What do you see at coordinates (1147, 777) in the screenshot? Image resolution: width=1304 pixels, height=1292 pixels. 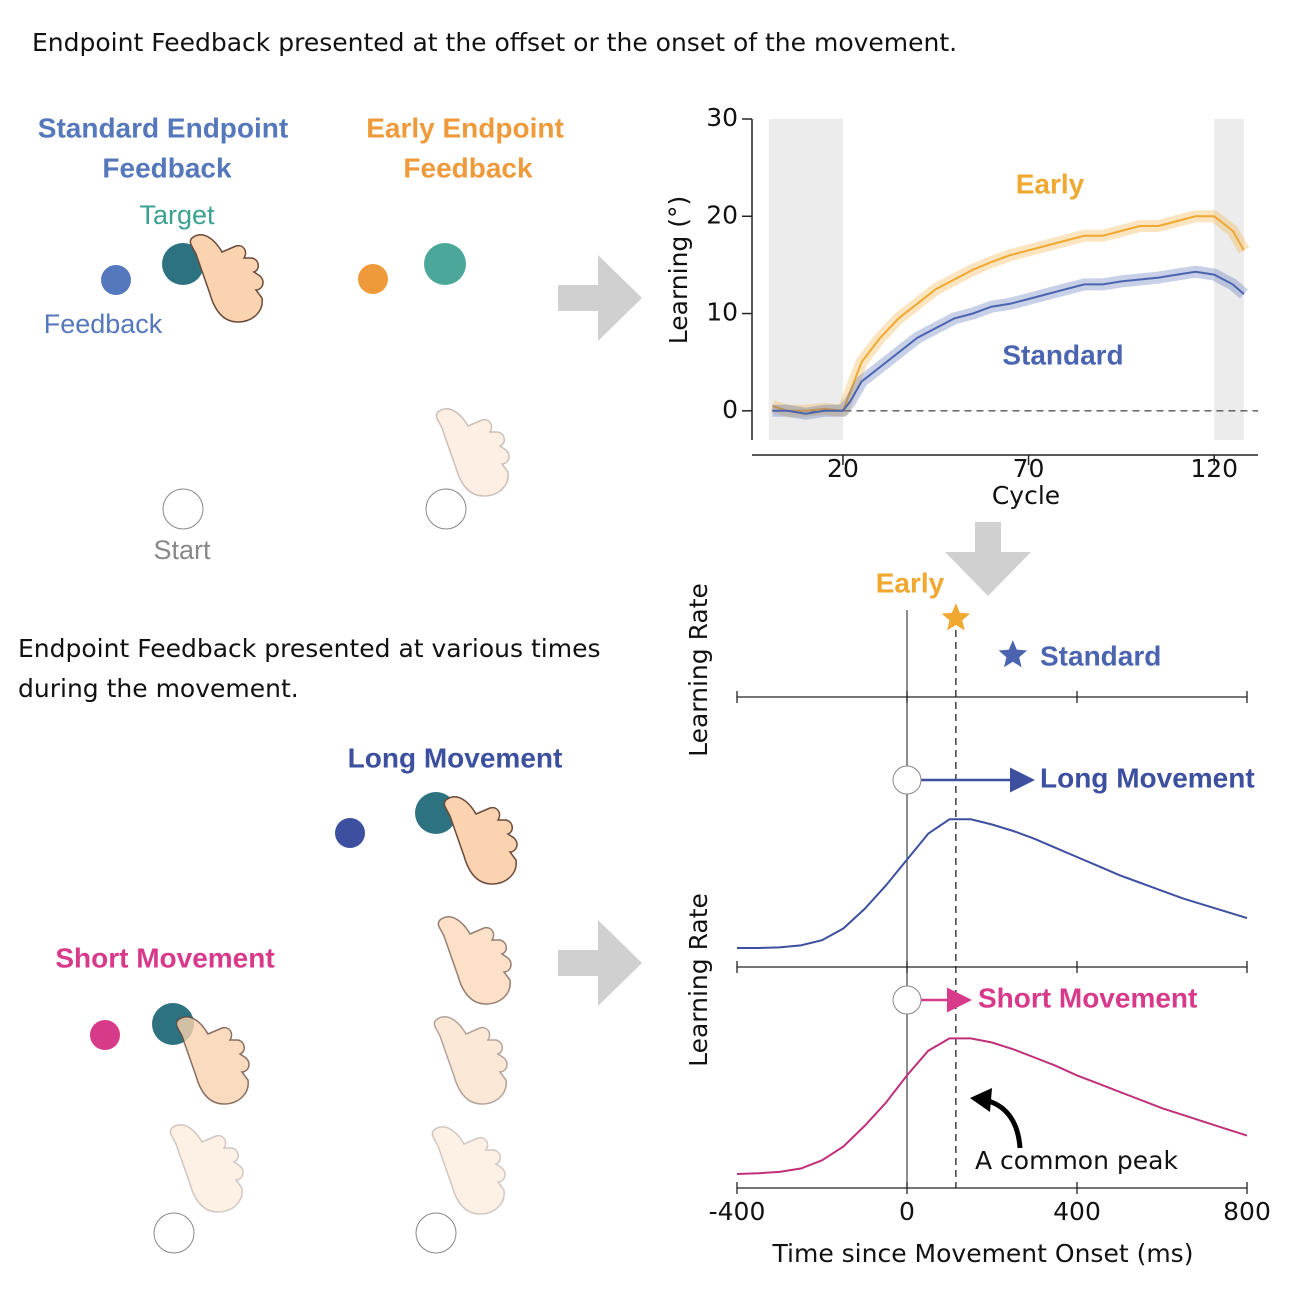 I see `series-label: Long Movement` at bounding box center [1147, 777].